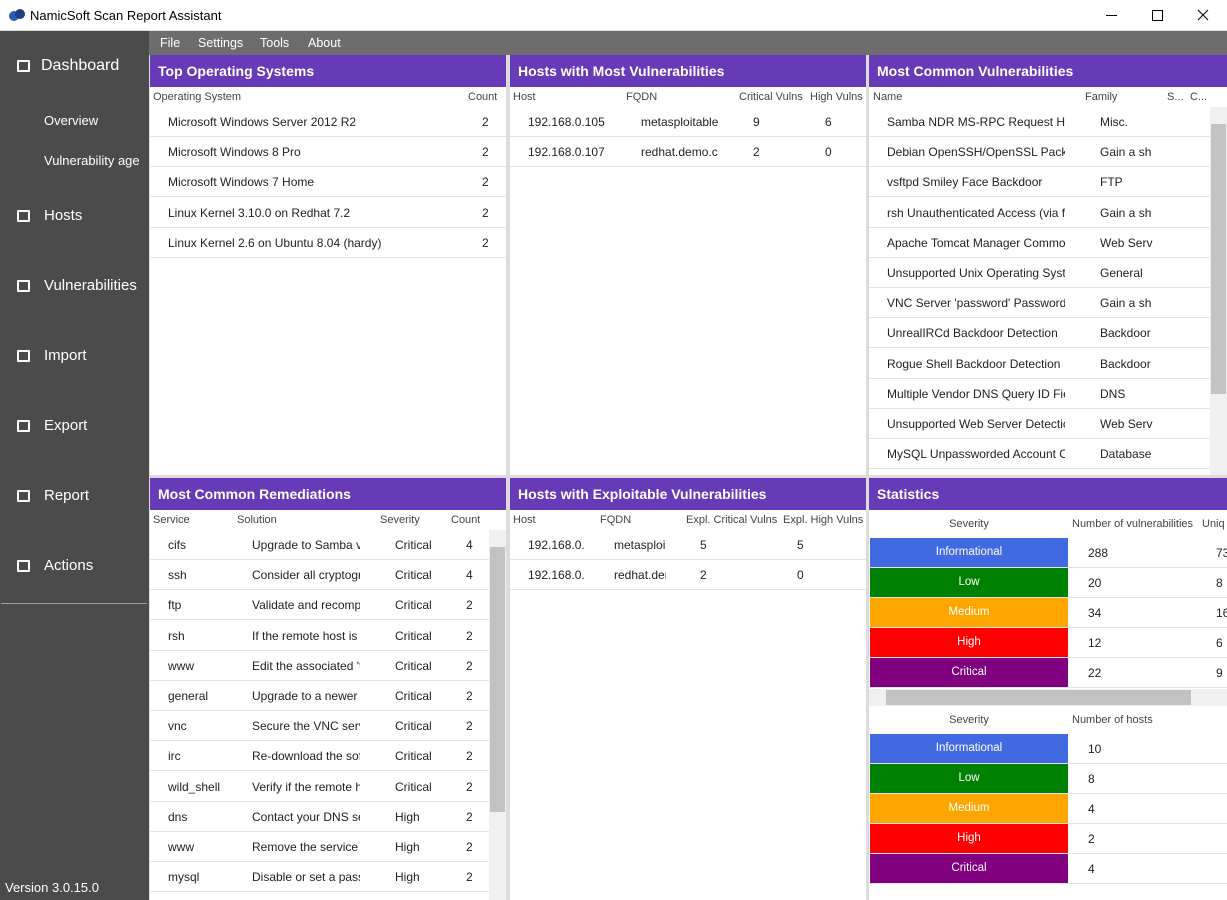 This screenshot has width=1227, height=900. What do you see at coordinates (275, 43) in the screenshot?
I see `menu-item: Tools` at bounding box center [275, 43].